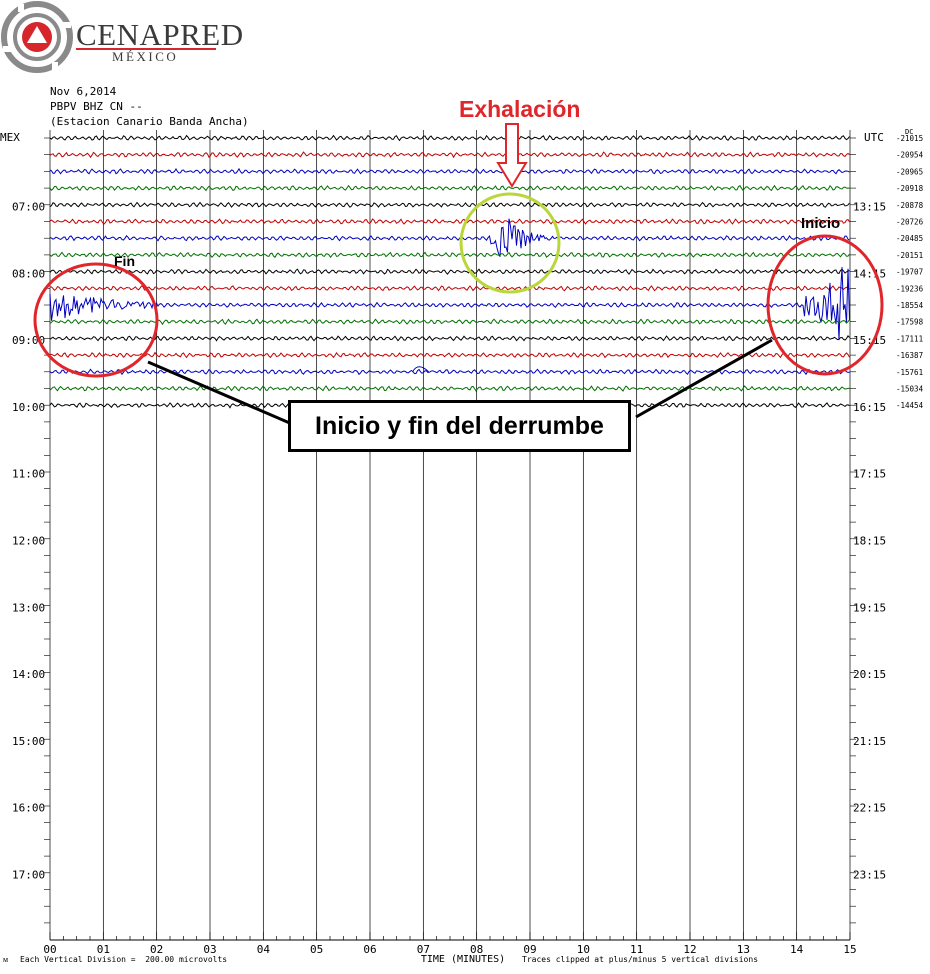 The width and height of the screenshot is (930, 974). What do you see at coordinates (463, 959) in the screenshot?
I see `x-axis-title: TIME (MINUTES)` at bounding box center [463, 959].